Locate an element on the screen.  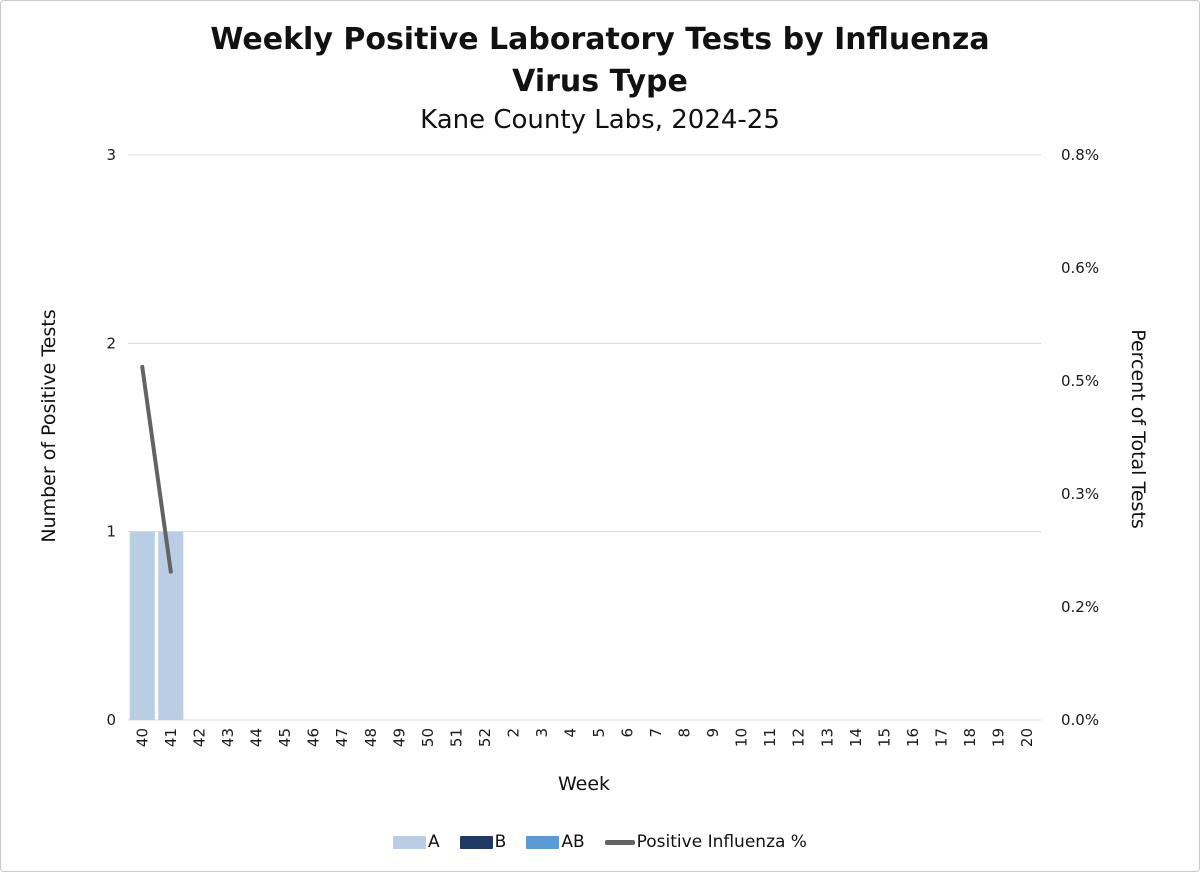
right-axis-tick-label: 0.6% is located at coordinates (1080, 268).